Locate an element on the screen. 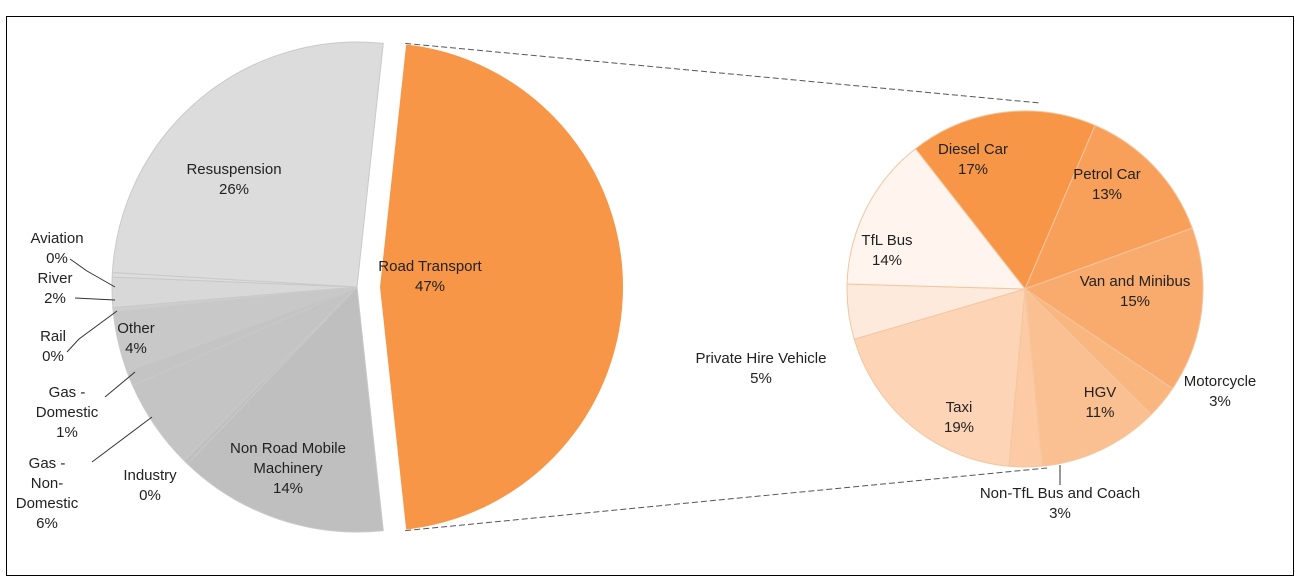 The height and width of the screenshot is (579, 1298). sub-pie-slice-diesel-car is located at coordinates (1005, 200).